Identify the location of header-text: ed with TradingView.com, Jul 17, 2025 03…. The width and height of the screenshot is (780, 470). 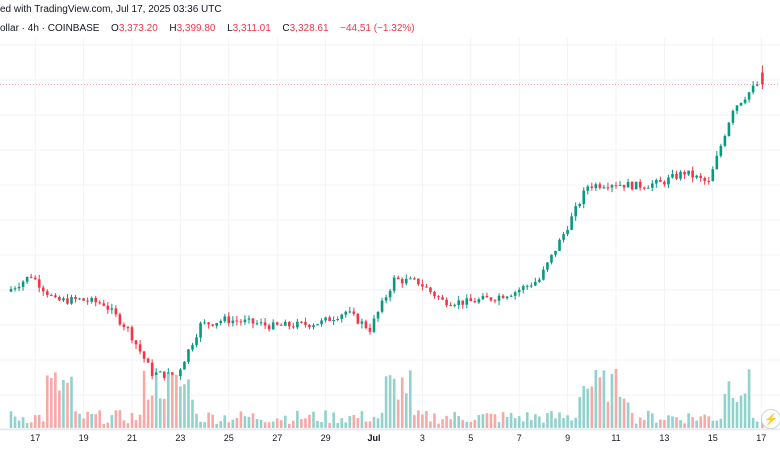
(111, 9).